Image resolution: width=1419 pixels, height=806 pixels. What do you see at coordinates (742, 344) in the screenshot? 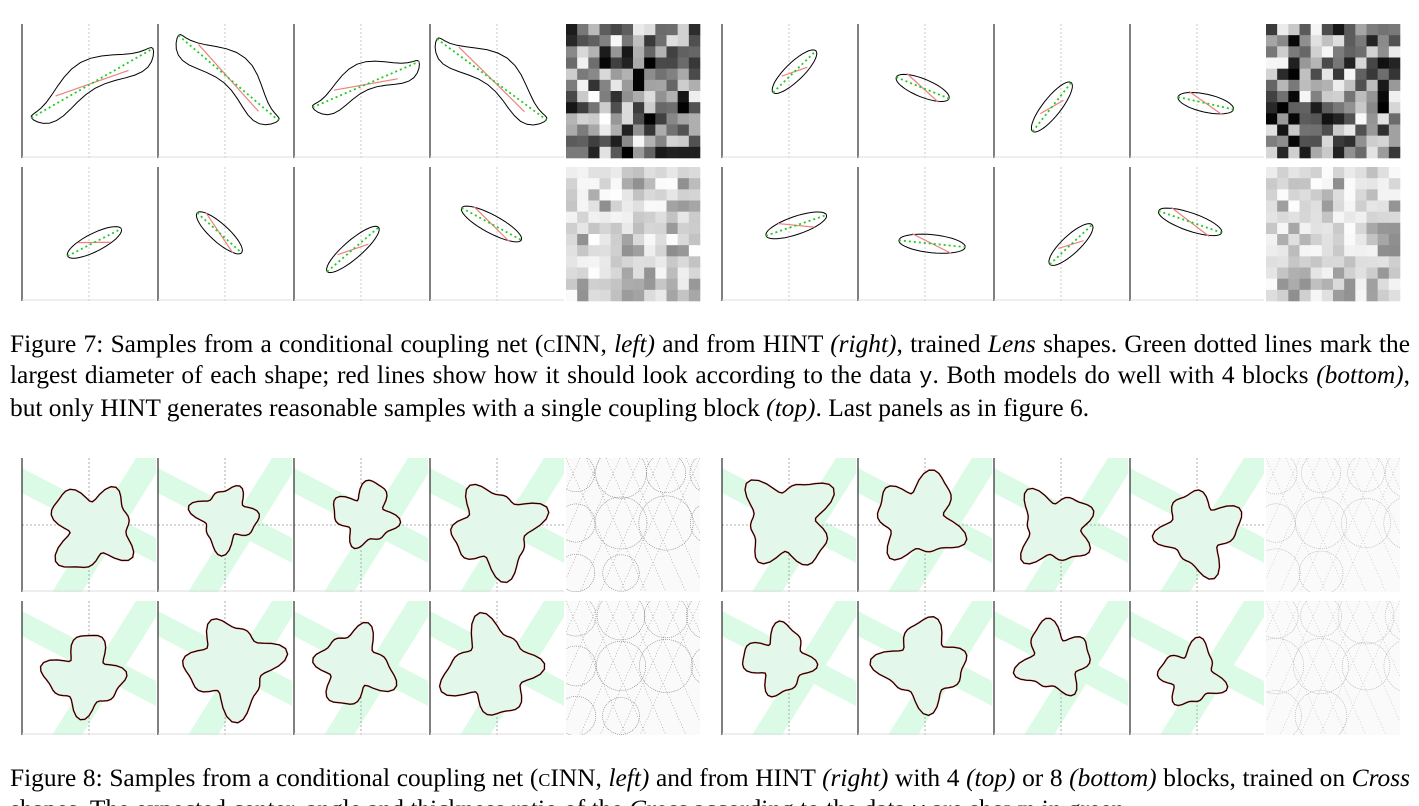
I see `caption-text: and from HINT` at bounding box center [742, 344].